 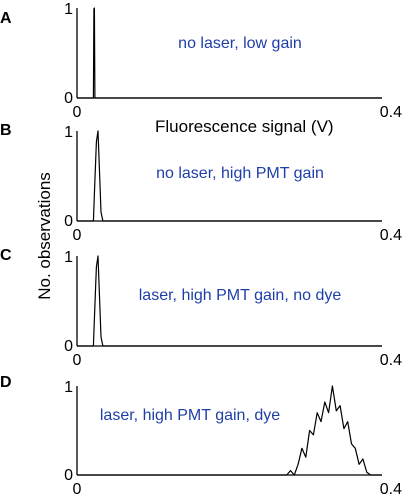 What do you see at coordinates (391, 112) in the screenshot?
I see `x-tick-end-a: 0.4` at bounding box center [391, 112].